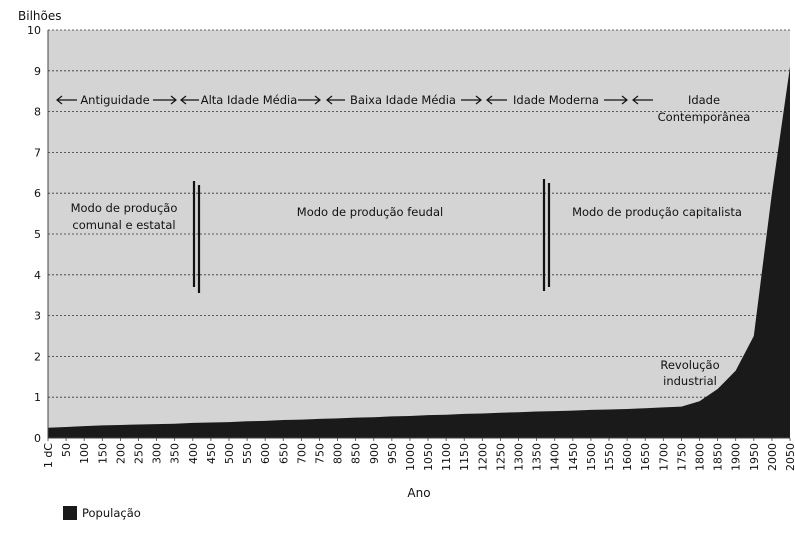 The image size is (795, 537). Describe the element at coordinates (609, 457) in the screenshot. I see `x-tick-label: 1550` at that location.